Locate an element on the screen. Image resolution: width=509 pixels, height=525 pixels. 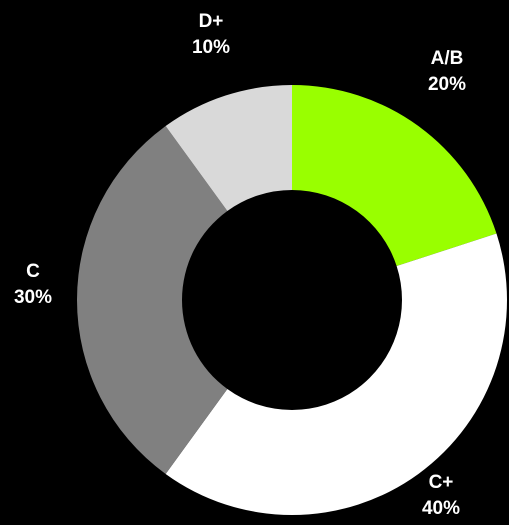
slice-value-label: 20% is located at coordinates (447, 84).